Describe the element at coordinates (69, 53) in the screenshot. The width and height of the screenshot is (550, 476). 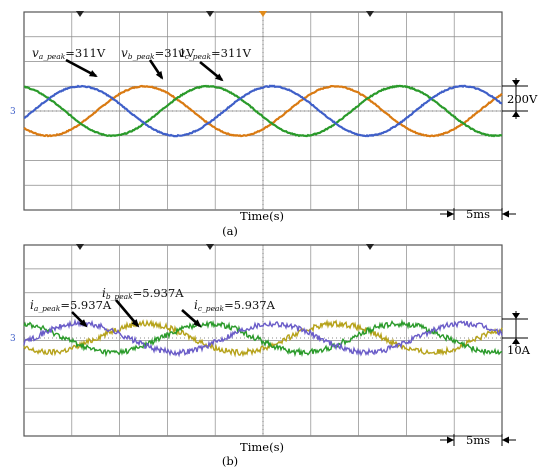
I see `series-label-a_peak: va_peak=311V` at that location.